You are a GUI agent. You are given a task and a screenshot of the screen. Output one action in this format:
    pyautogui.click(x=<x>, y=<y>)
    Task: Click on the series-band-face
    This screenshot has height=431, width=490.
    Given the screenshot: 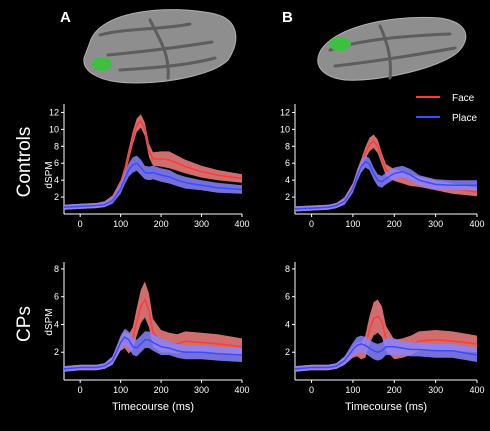 What is the action you would take?
    pyautogui.click(x=153, y=162)
    